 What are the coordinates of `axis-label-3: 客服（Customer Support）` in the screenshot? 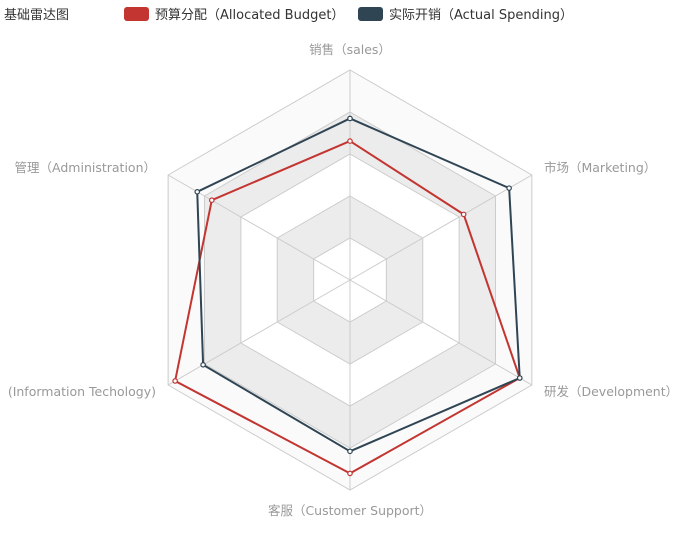 It's located at (350, 510).